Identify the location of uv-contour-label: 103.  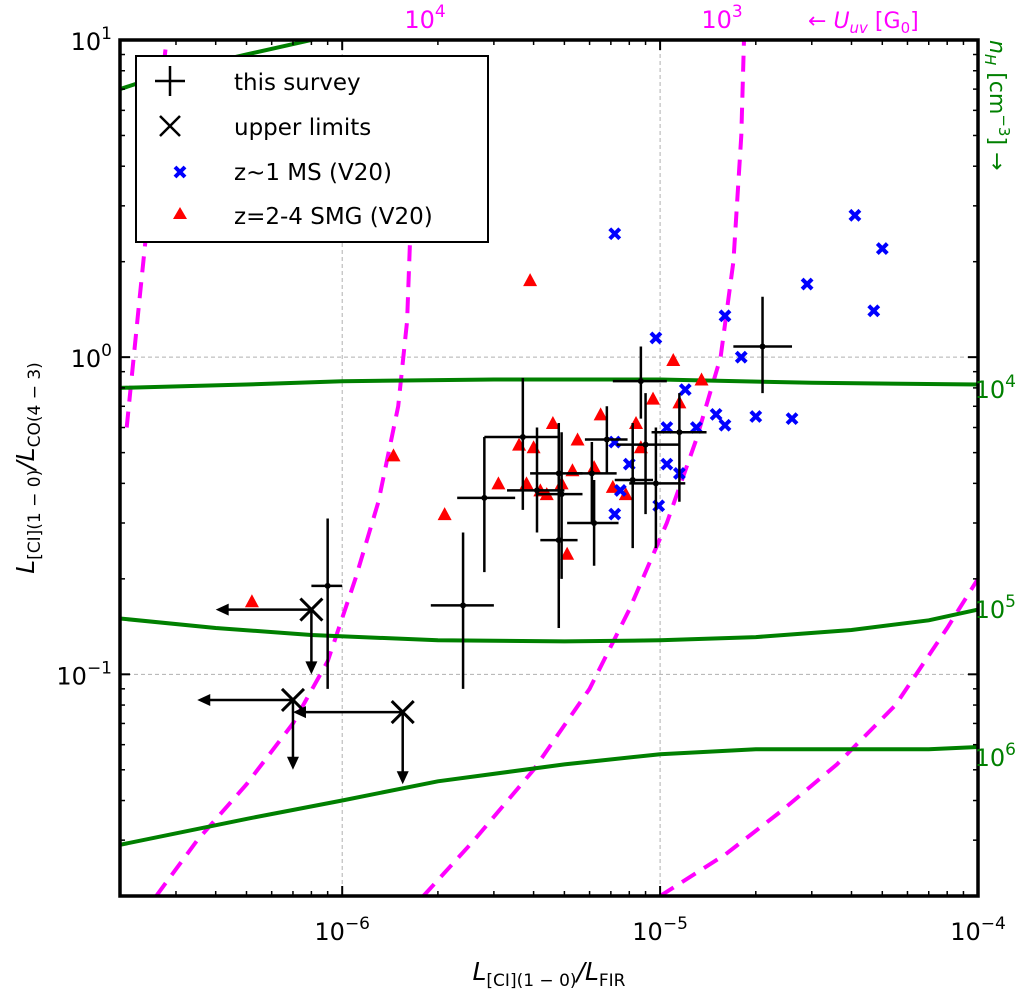
(721, 18).